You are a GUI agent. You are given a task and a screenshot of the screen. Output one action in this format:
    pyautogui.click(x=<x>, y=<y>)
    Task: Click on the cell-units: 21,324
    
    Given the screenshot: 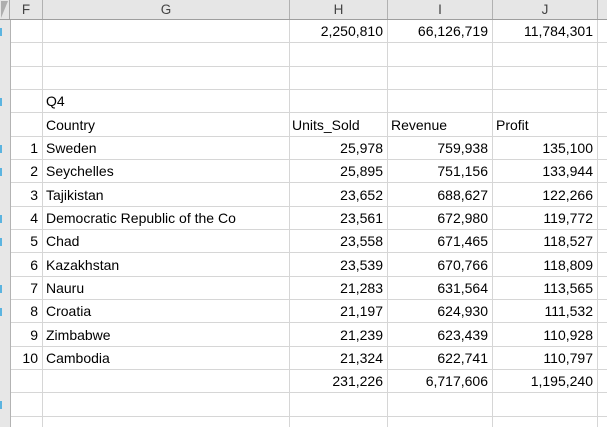 What is the action you would take?
    pyautogui.click(x=361, y=357)
    